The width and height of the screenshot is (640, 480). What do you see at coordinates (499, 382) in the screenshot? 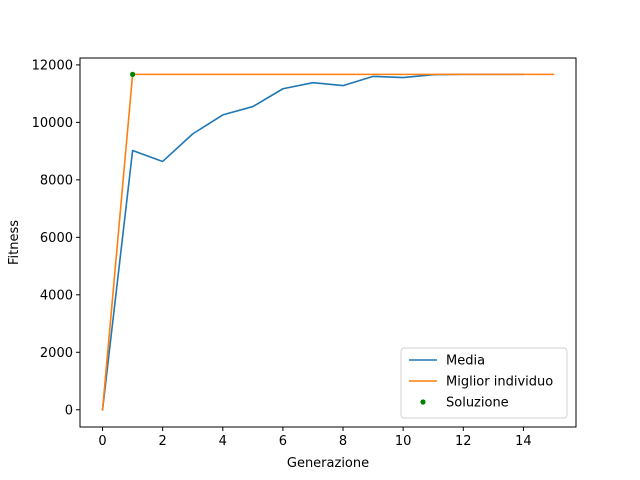
I see `legend-label: Miglior individuo` at bounding box center [499, 382].